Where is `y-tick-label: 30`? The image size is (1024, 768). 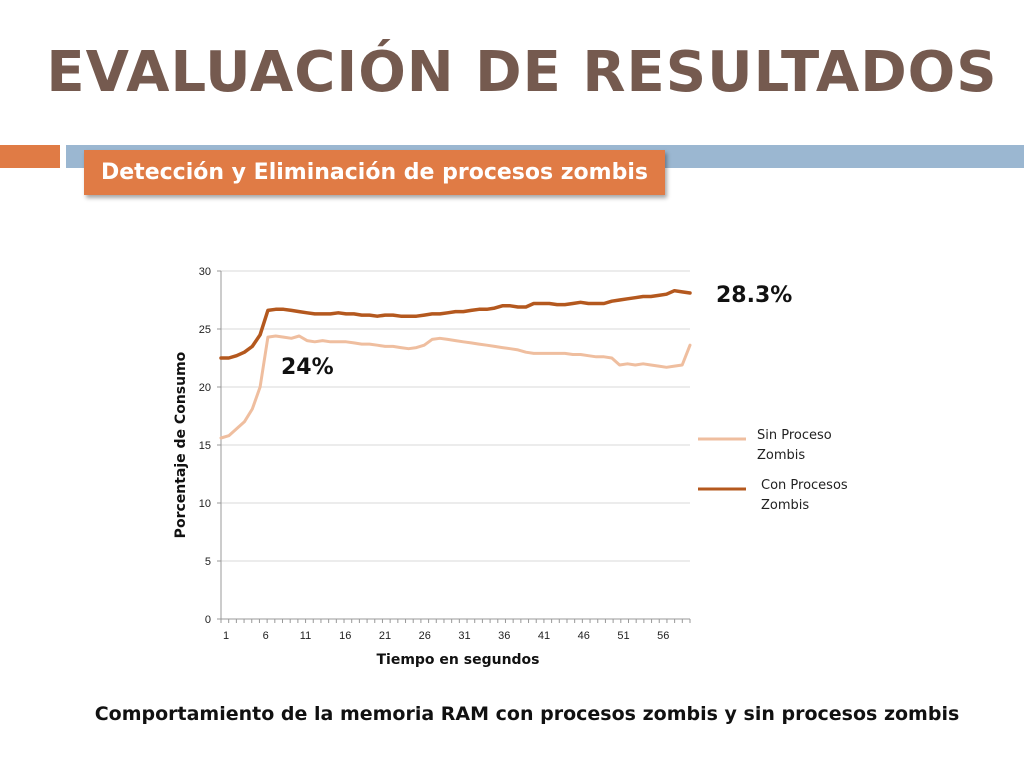 y-tick-label: 30 is located at coordinates (205, 272).